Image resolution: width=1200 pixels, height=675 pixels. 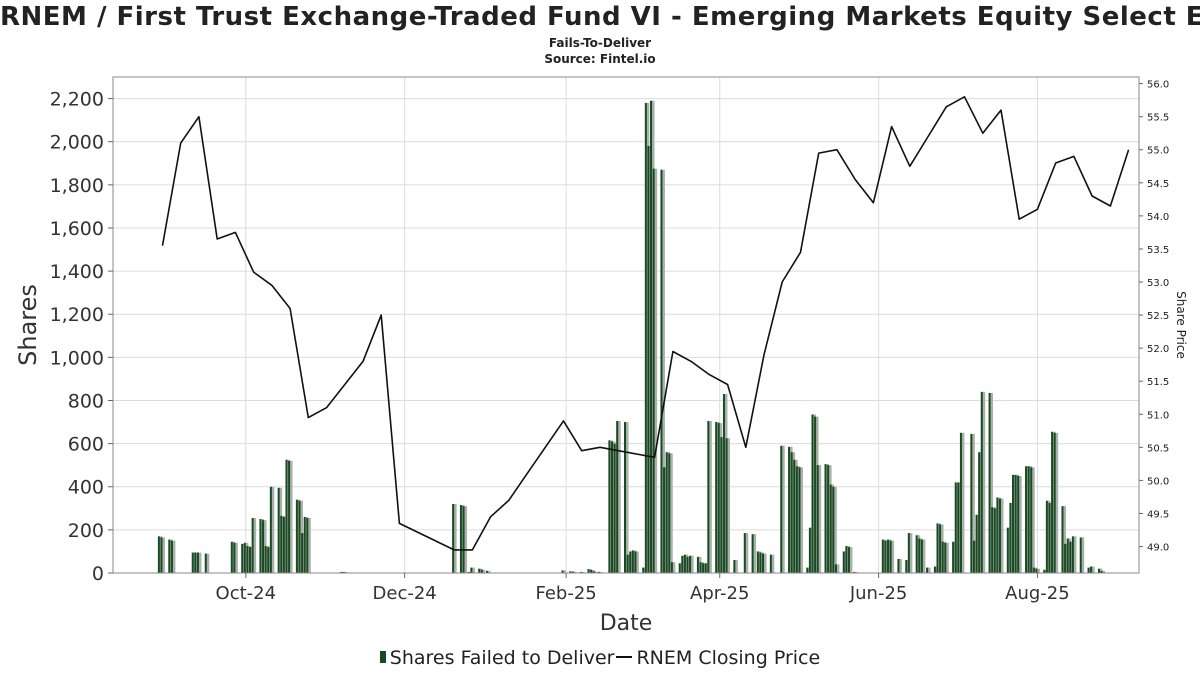 What do you see at coordinates (77, 186) in the screenshot?
I see `y-tick-label: 1,800` at bounding box center [77, 186].